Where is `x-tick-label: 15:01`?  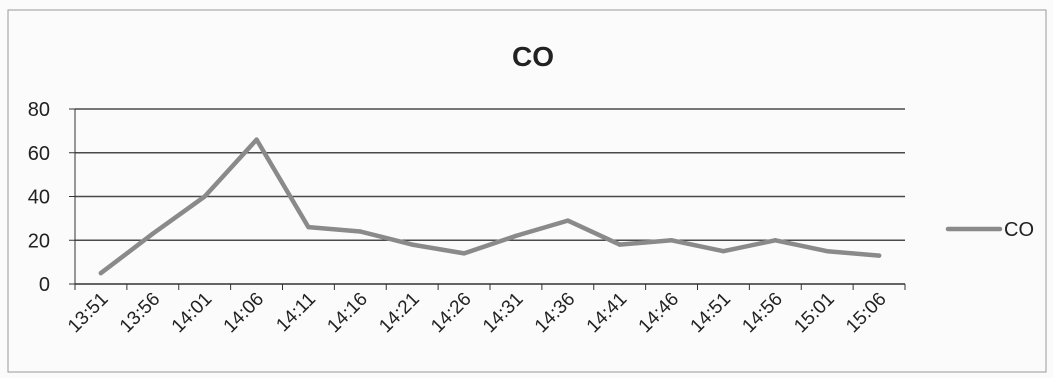
x-tick-label: 15:01 is located at coordinates (814, 313).